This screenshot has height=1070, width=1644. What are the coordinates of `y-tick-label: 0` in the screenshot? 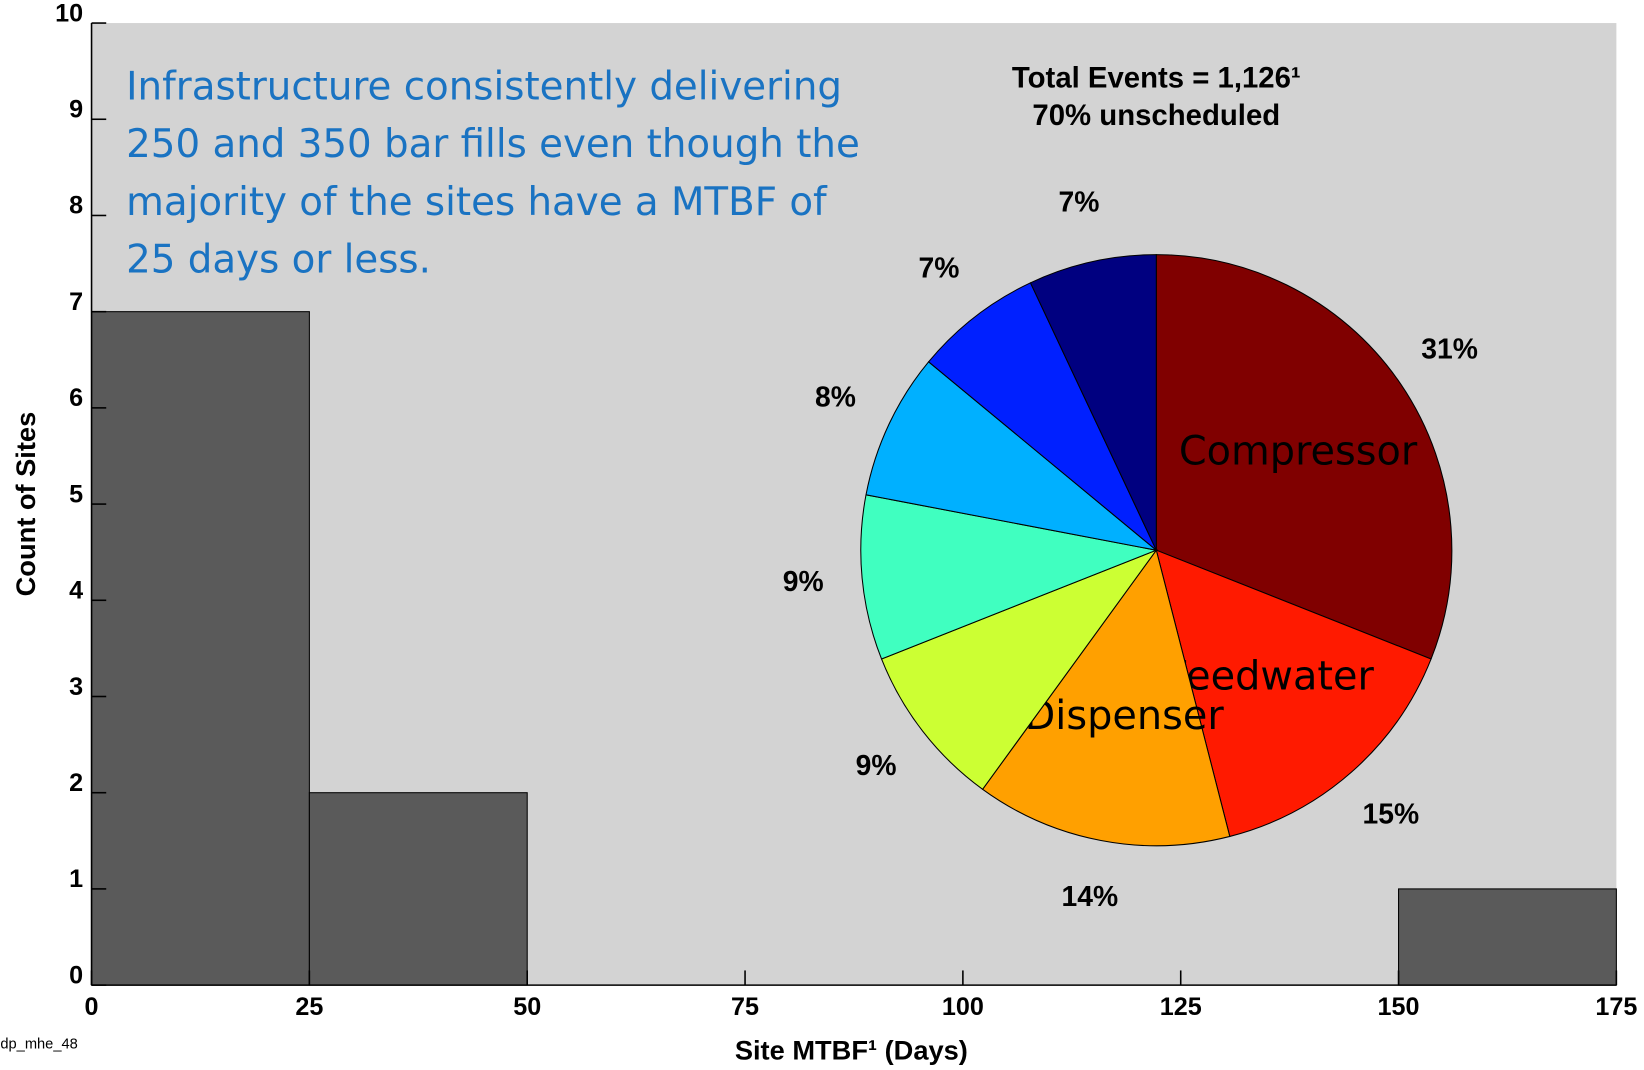 It's located at (76, 975).